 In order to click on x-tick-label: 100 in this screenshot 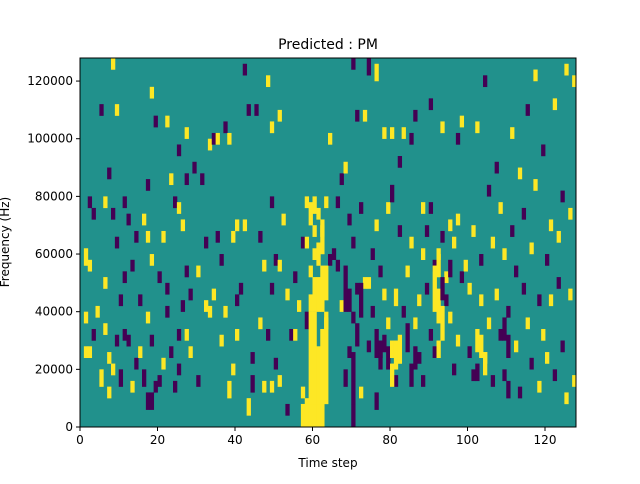, I will do `click(467, 440)`.